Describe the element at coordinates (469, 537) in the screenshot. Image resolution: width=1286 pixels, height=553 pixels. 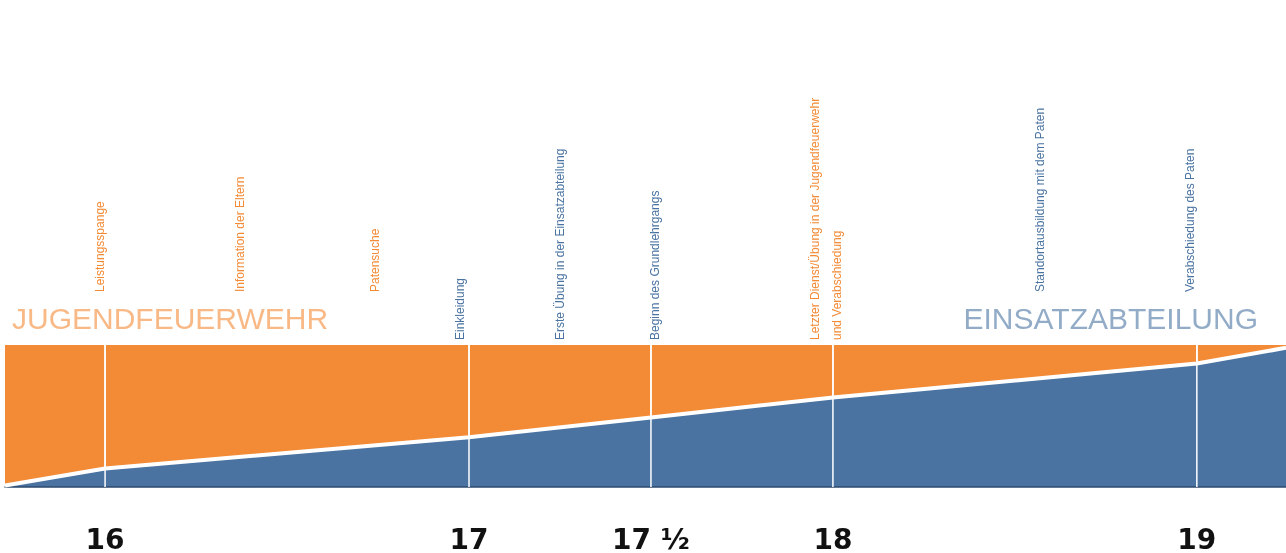
I see `x-tick-label: 17` at that location.